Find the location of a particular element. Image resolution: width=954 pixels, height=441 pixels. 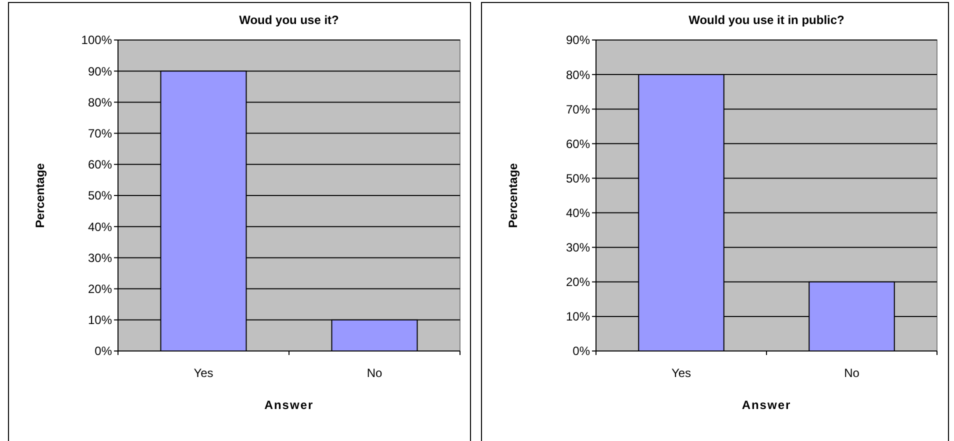

y-tick-label: 100% is located at coordinates (96, 40).